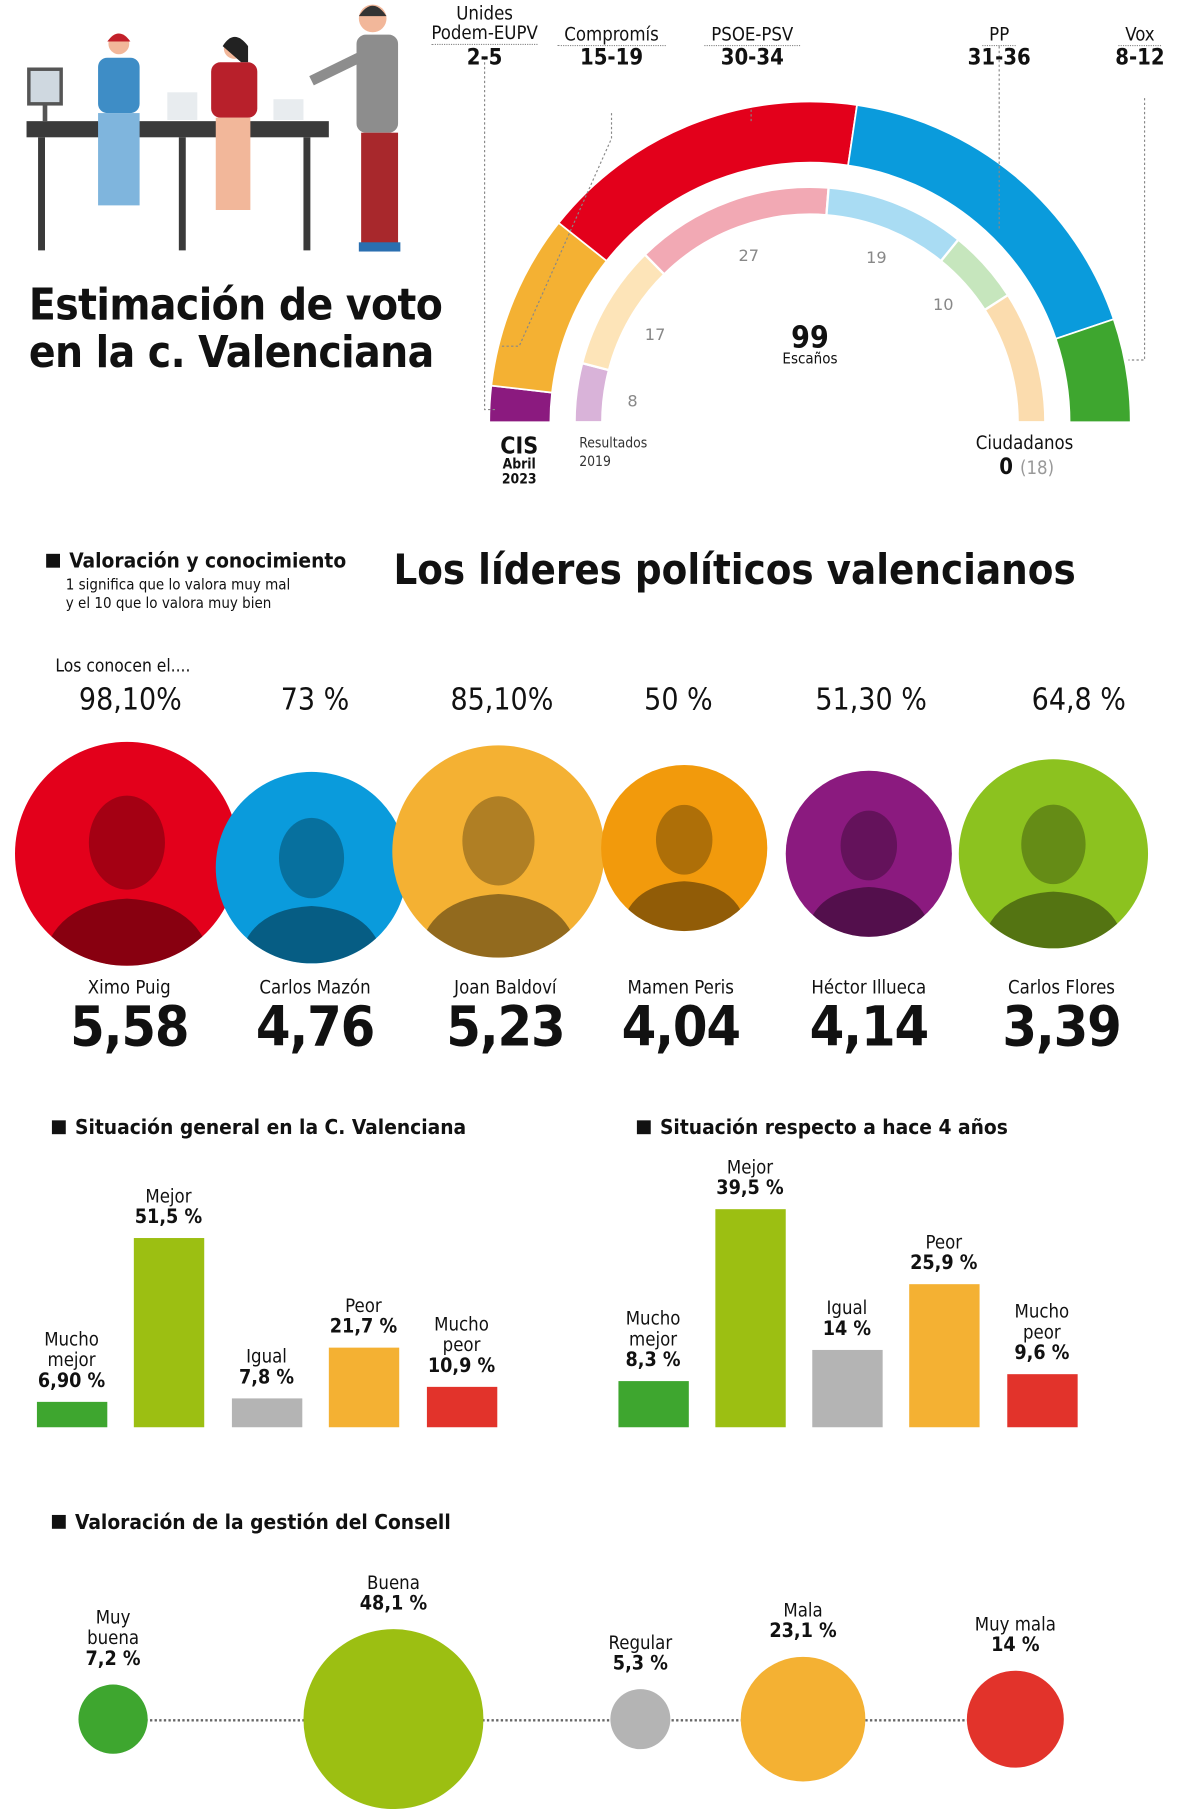  I want to click on leader-known-pct: 98,10%, so click(130, 700).